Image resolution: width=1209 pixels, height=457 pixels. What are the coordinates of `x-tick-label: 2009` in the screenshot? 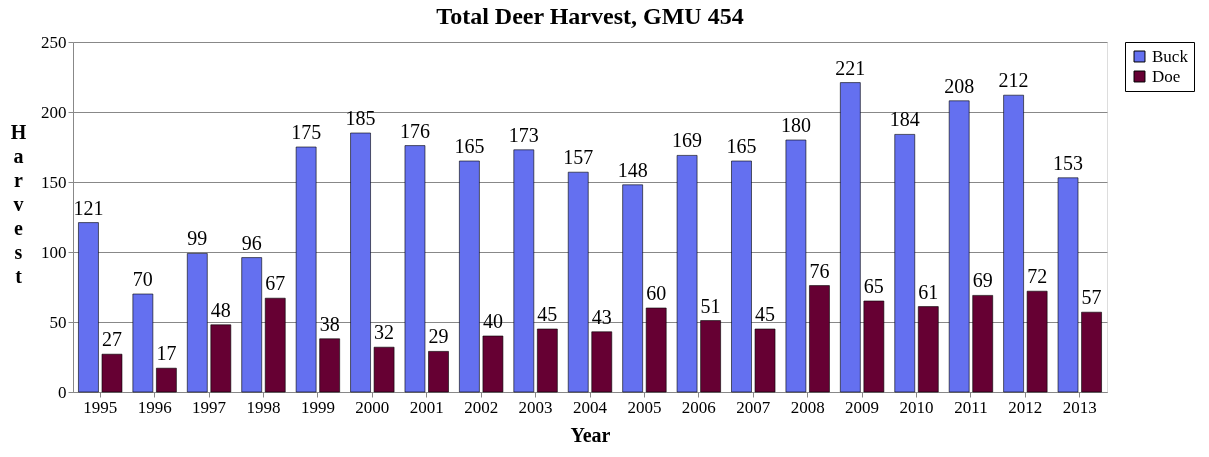 It's located at (862, 407).